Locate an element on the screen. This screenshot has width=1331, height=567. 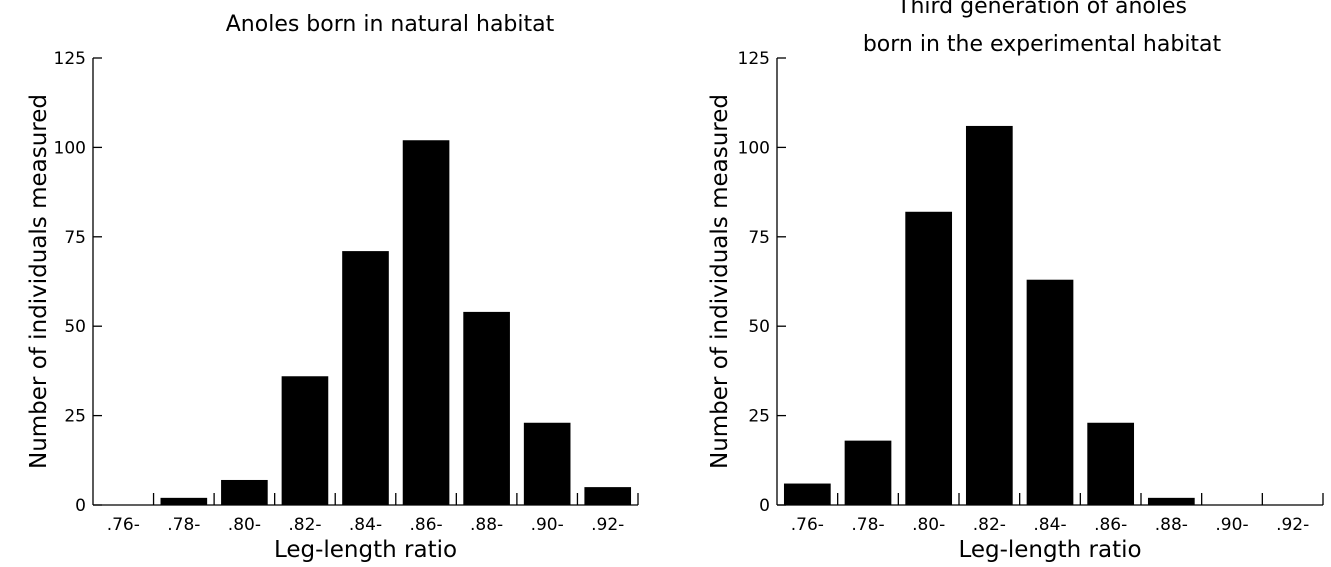
chart-title: born in the experimental habitat is located at coordinates (1042, 44).